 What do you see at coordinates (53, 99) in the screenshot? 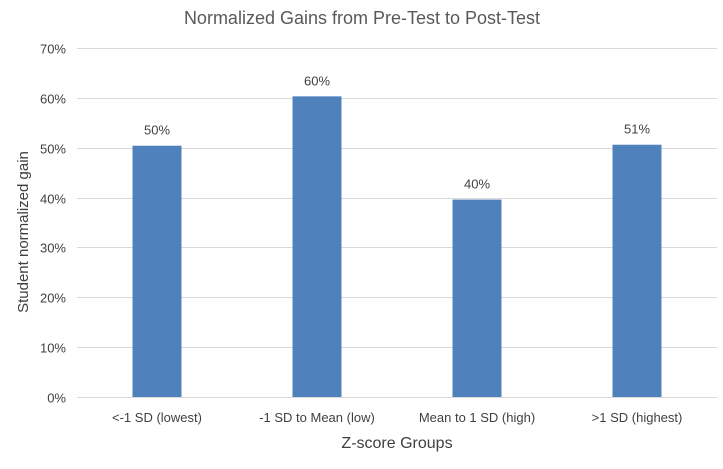
I see `y-tick-label: 60%` at bounding box center [53, 99].